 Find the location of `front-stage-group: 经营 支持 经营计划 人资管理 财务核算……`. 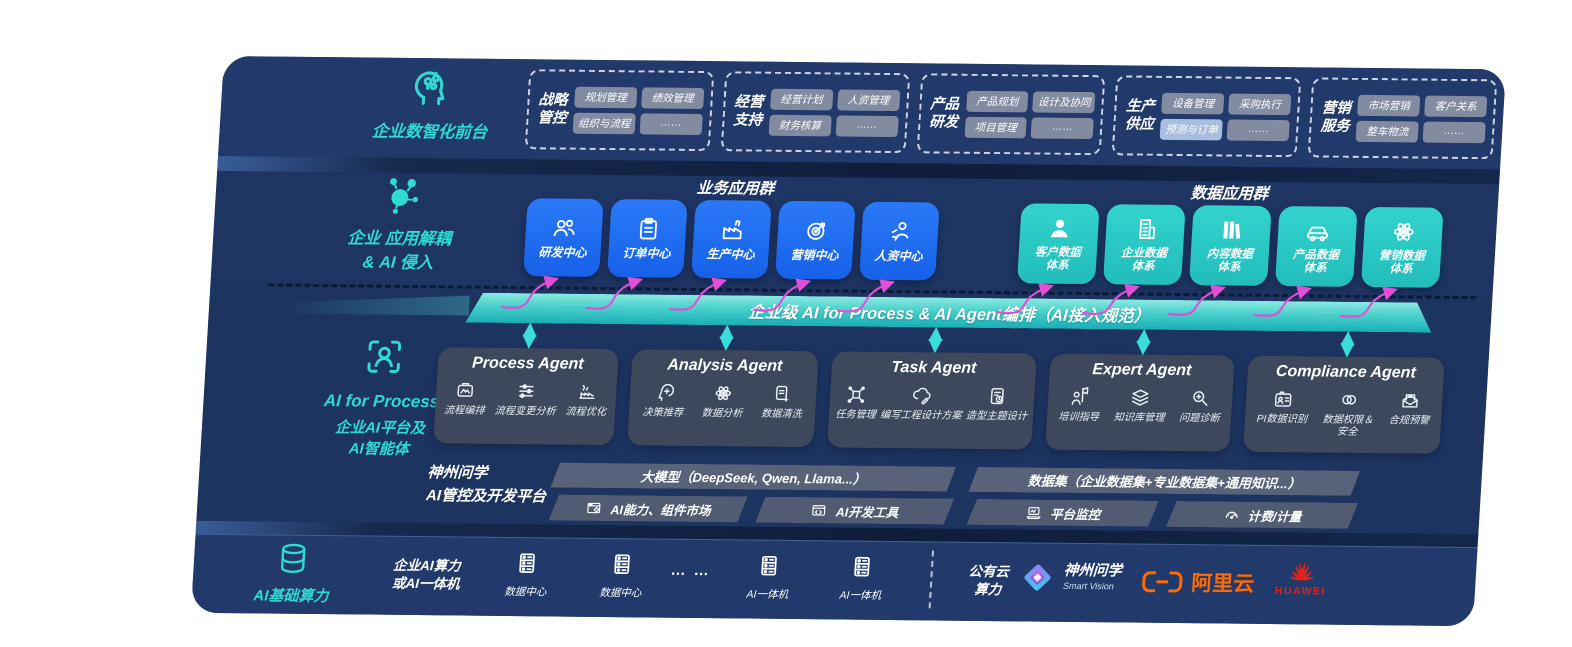

front-stage-group: 经营 支持 经营计划 人资管理 财务核算…… is located at coordinates (815, 112).